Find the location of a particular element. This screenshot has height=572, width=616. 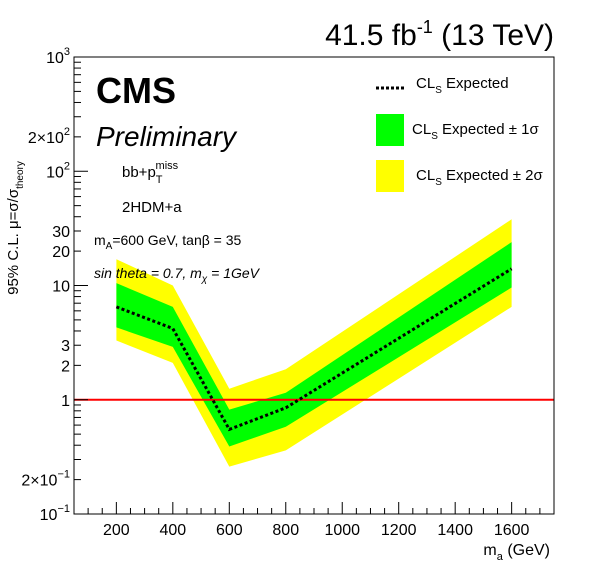

x-tick-label: 1600 is located at coordinates (512, 530).